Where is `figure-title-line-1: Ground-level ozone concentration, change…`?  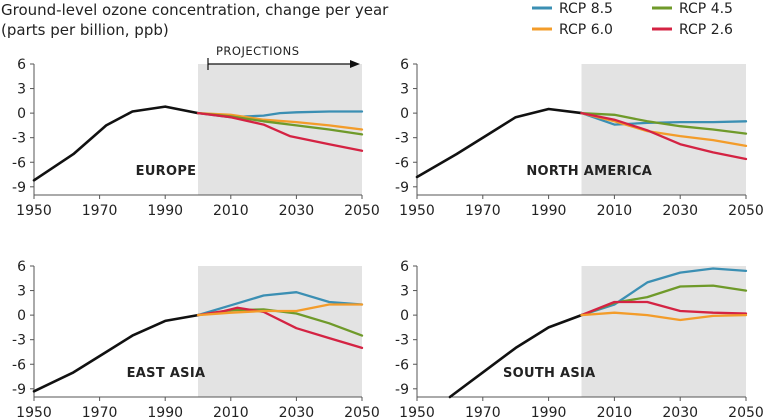
figure-title-line-1: Ground-level ozone concentration, change… is located at coordinates (195, 10).